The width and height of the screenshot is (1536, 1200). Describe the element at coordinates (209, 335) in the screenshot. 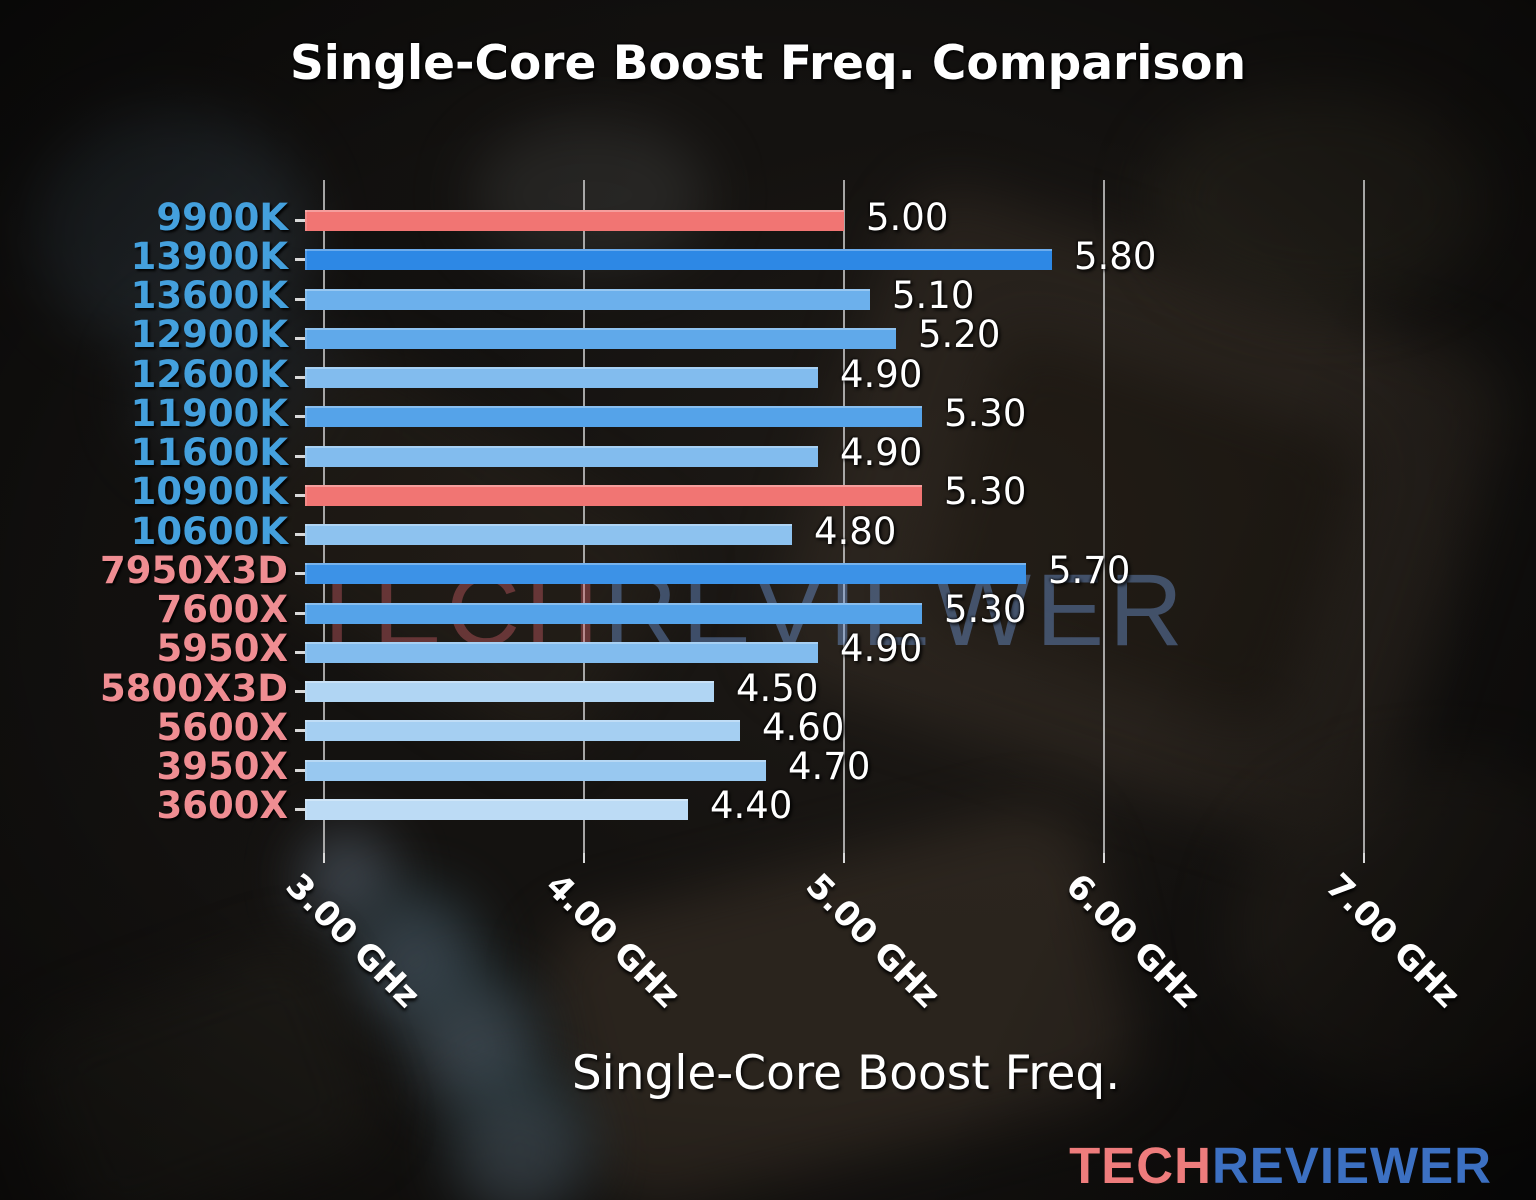

I see `category-label: 12900K` at that location.